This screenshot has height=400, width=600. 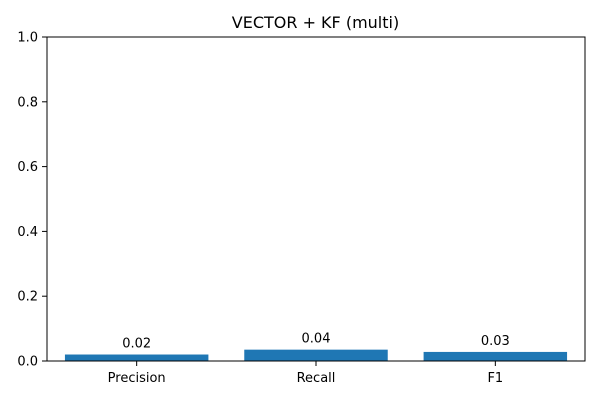 I want to click on x-tick-label: F1, so click(x=495, y=378).